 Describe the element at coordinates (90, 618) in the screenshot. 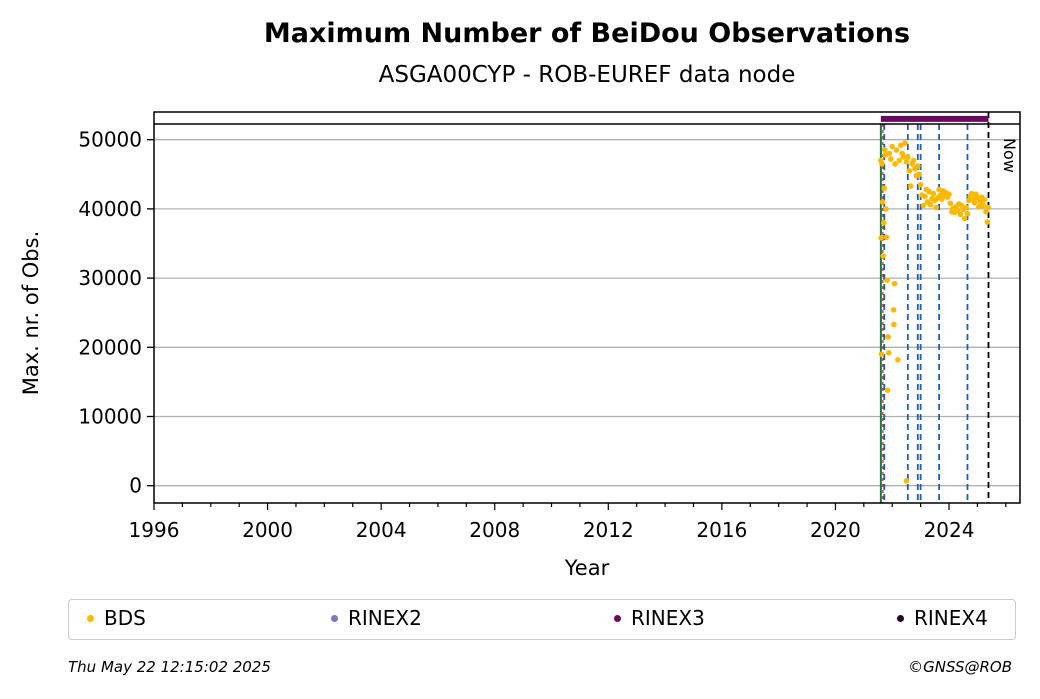

I see `bds-marker-icon` at that location.